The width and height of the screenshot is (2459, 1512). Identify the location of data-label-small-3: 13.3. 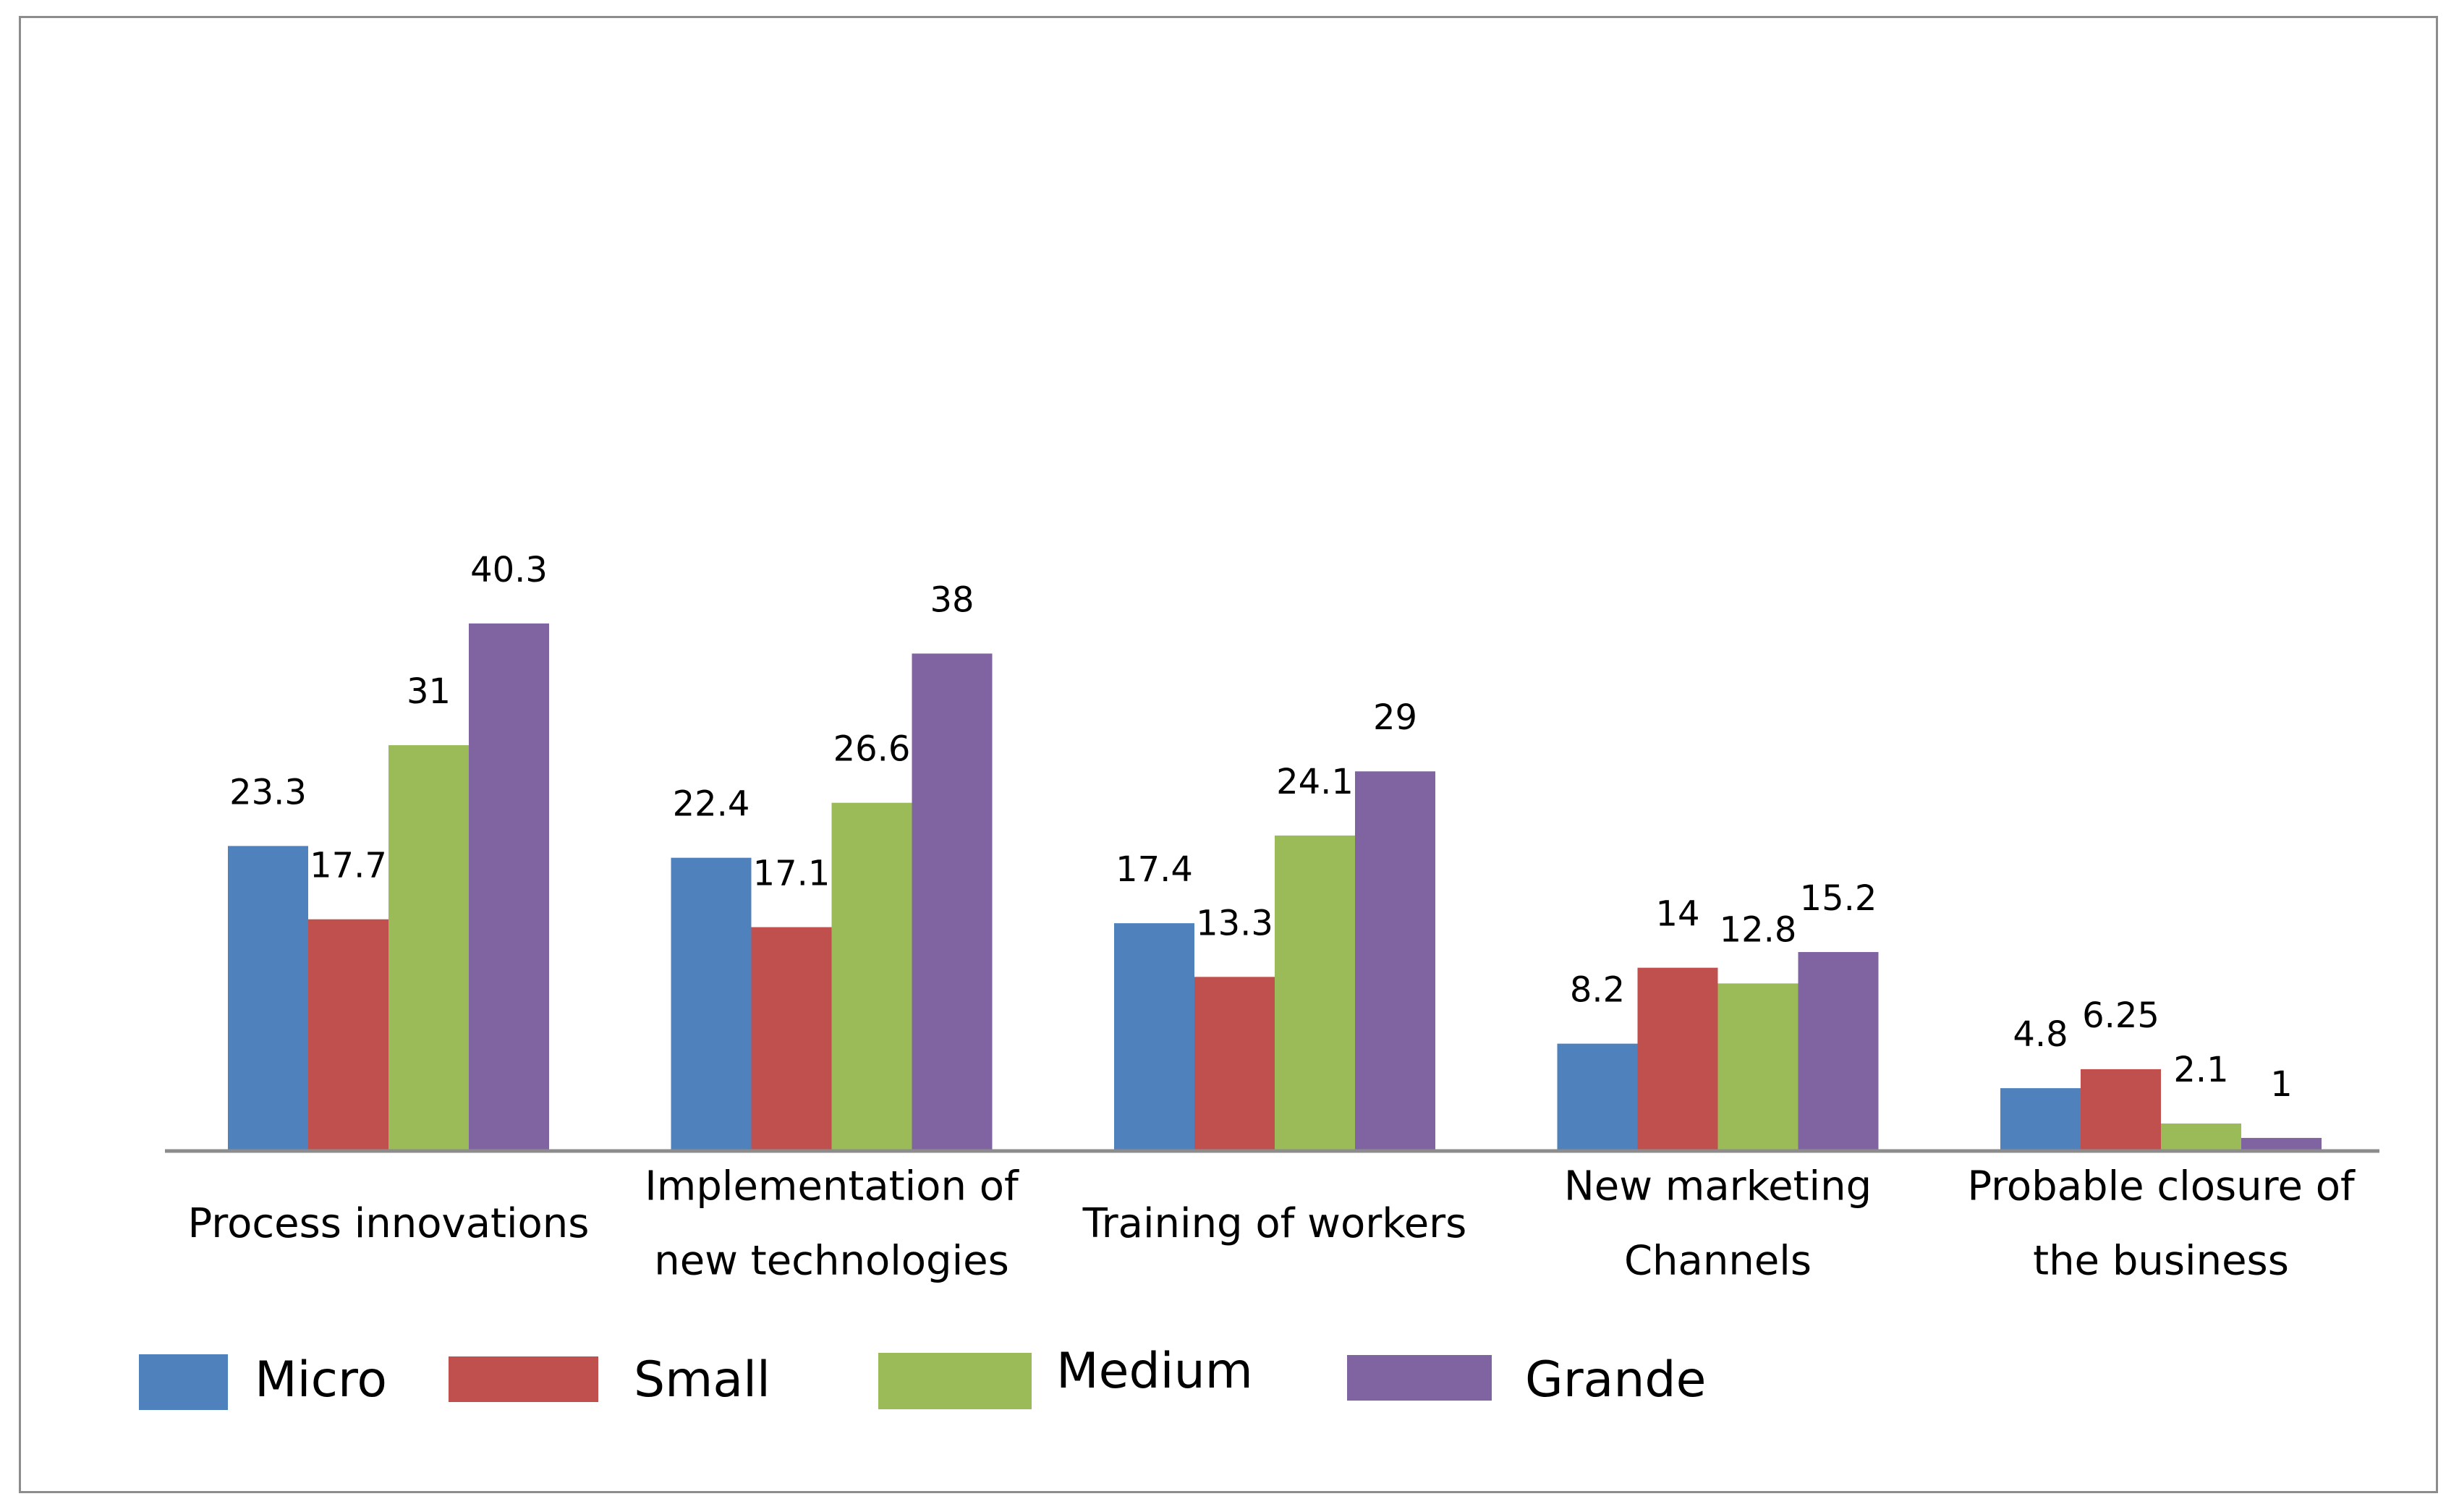
(1234, 923).